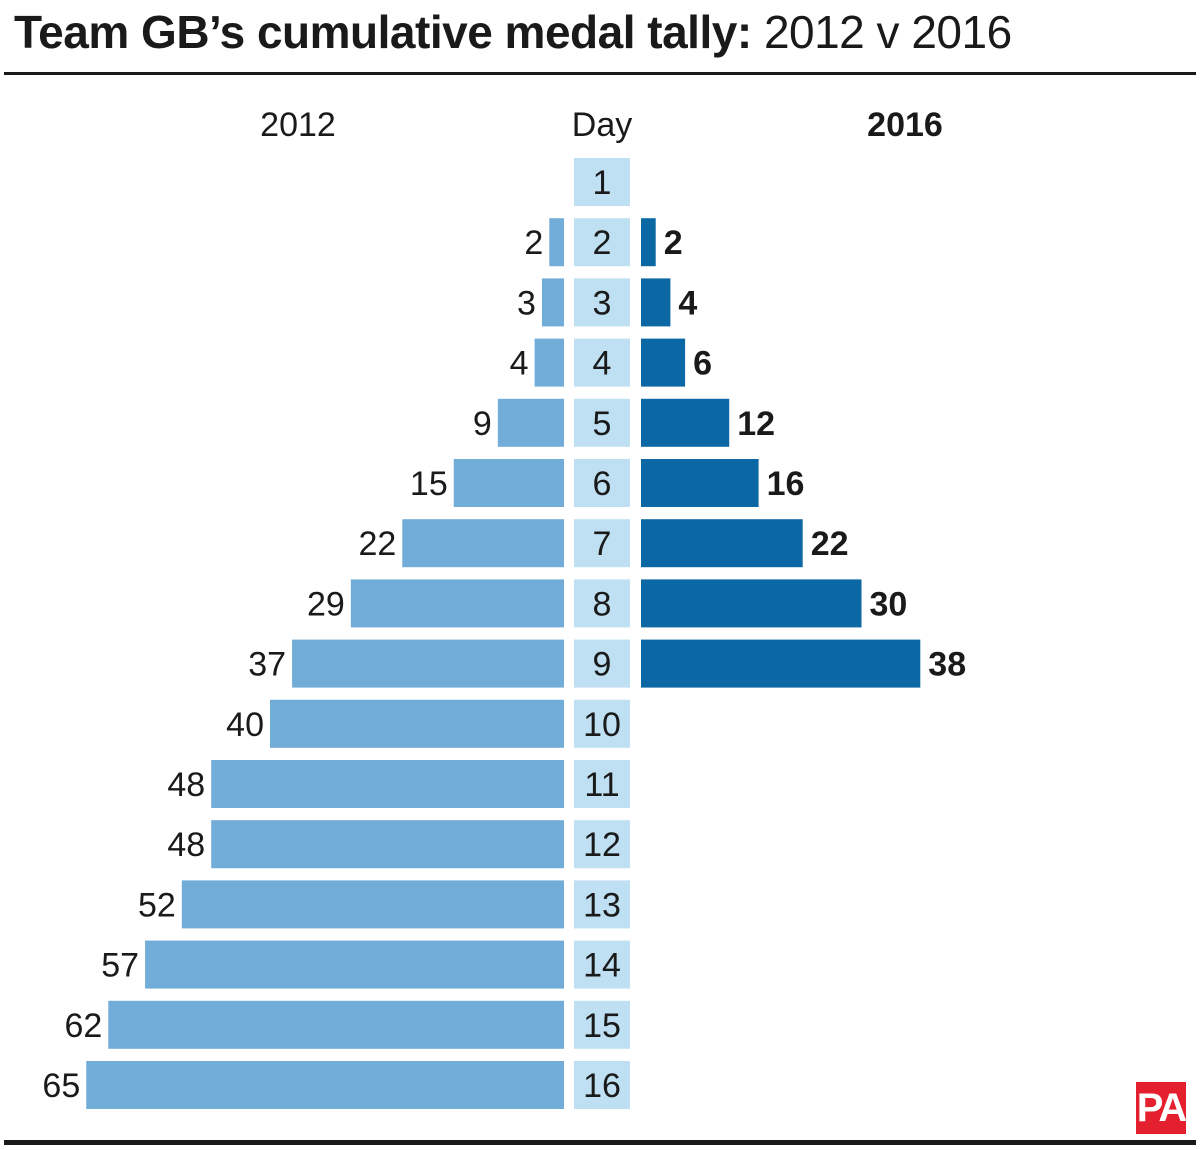 The height and width of the screenshot is (1150, 1200). I want to click on label-2012-day-5: 9, so click(482, 424).